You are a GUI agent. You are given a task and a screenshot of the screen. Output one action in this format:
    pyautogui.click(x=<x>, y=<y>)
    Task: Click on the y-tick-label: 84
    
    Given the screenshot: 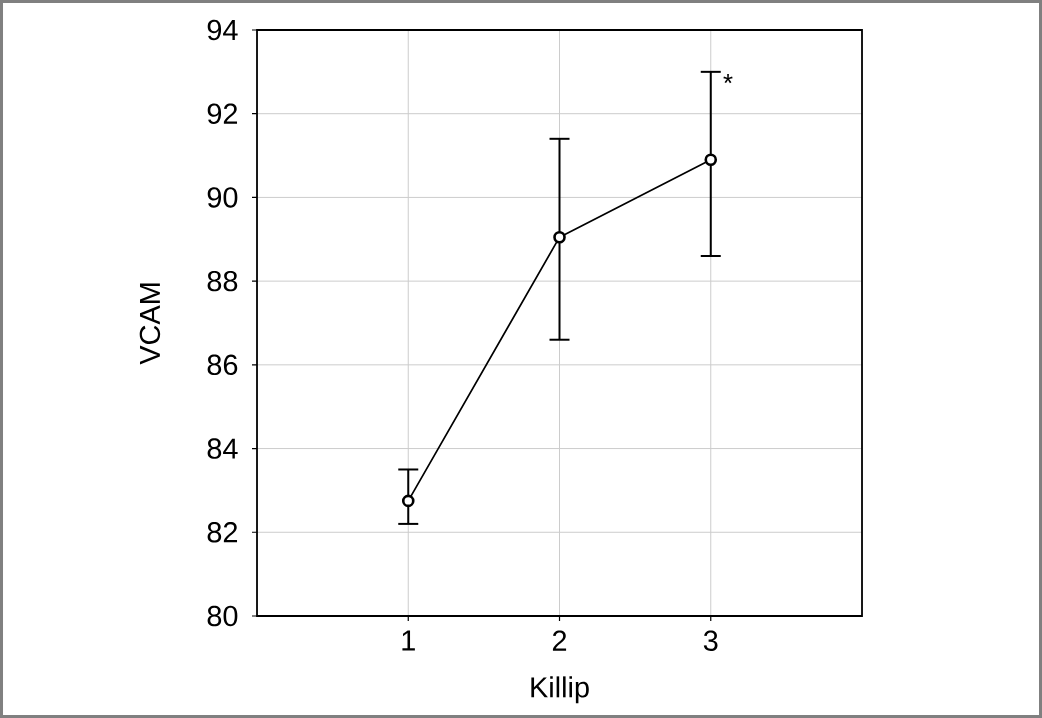 What is the action you would take?
    pyautogui.click(x=222, y=448)
    